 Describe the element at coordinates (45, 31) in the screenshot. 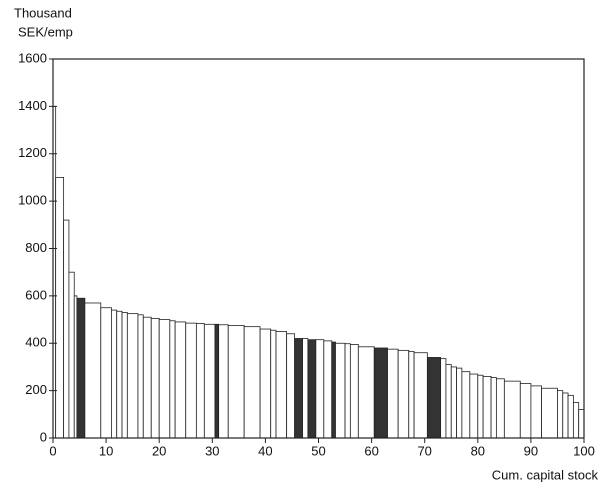

I see `y-axis-label: SEK/emp` at that location.